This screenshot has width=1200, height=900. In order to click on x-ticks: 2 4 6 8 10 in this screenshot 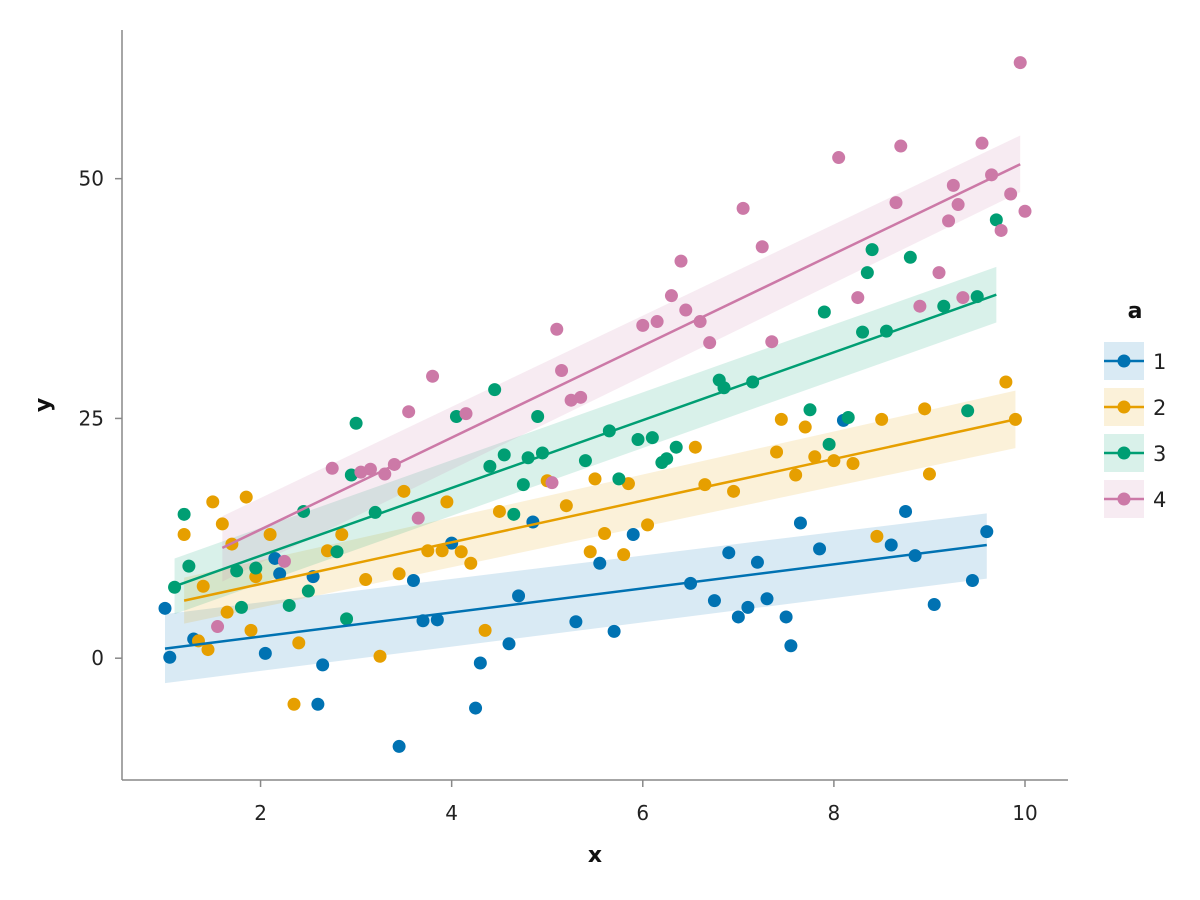, I will do `click(646, 802)`.